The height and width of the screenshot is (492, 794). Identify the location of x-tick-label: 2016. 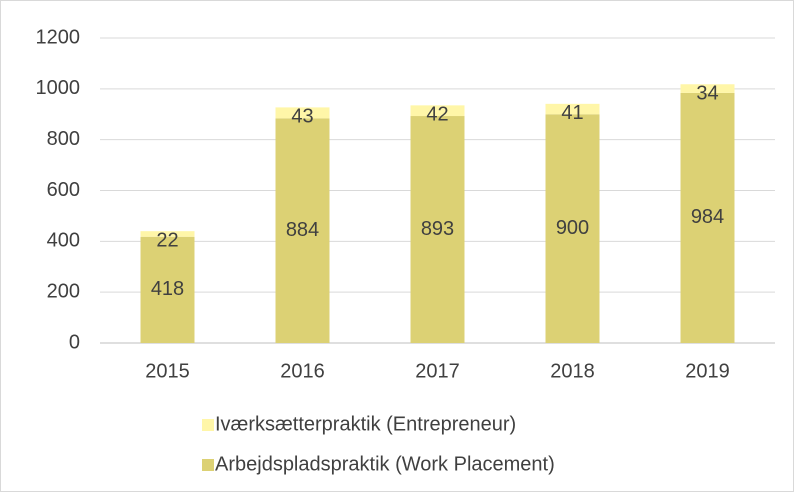
(302, 371).